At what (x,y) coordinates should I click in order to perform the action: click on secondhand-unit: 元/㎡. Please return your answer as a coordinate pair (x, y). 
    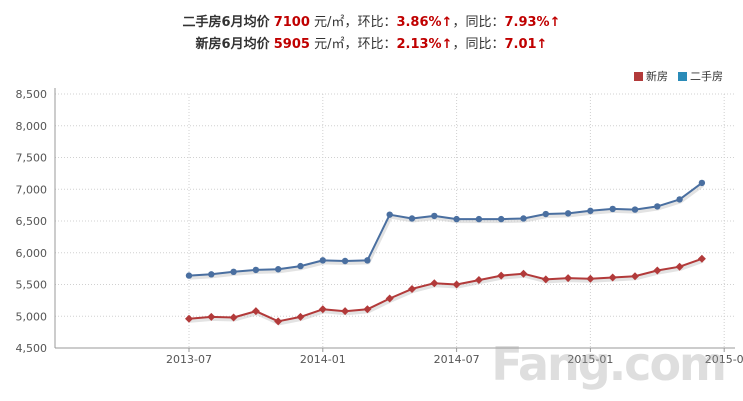
    Looking at the image, I should click on (329, 22).